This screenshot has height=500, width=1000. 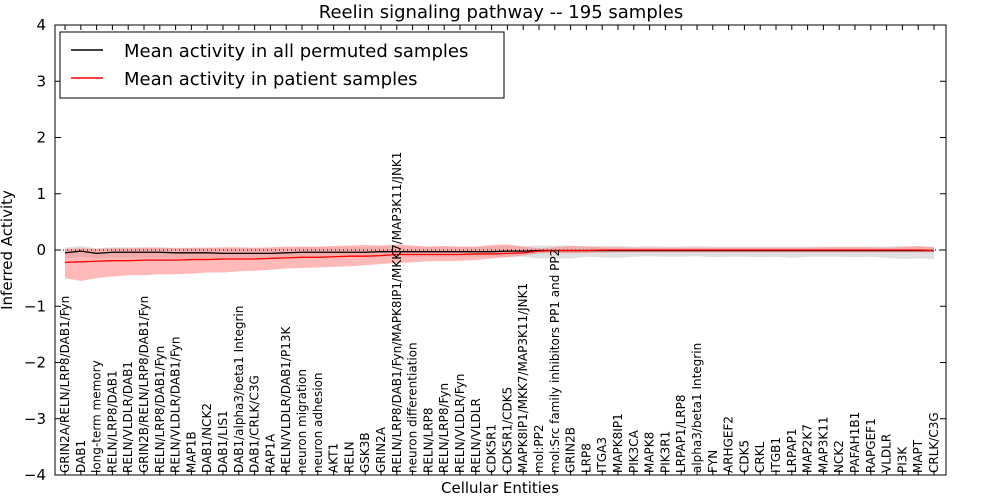 I want to click on legend-box, so click(x=282, y=65).